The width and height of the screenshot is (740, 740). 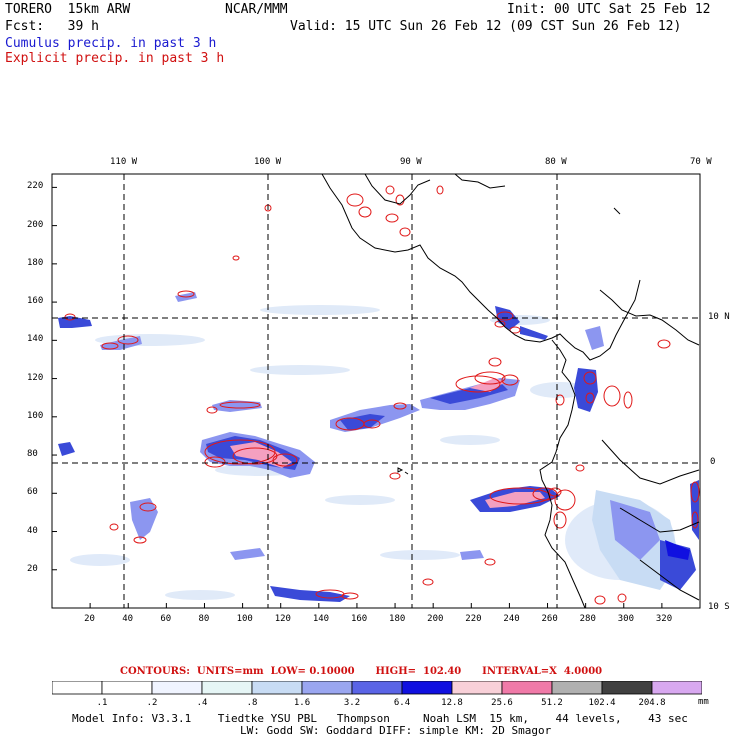 I want to click on colorbar-label: 1.6, so click(x=302, y=703).